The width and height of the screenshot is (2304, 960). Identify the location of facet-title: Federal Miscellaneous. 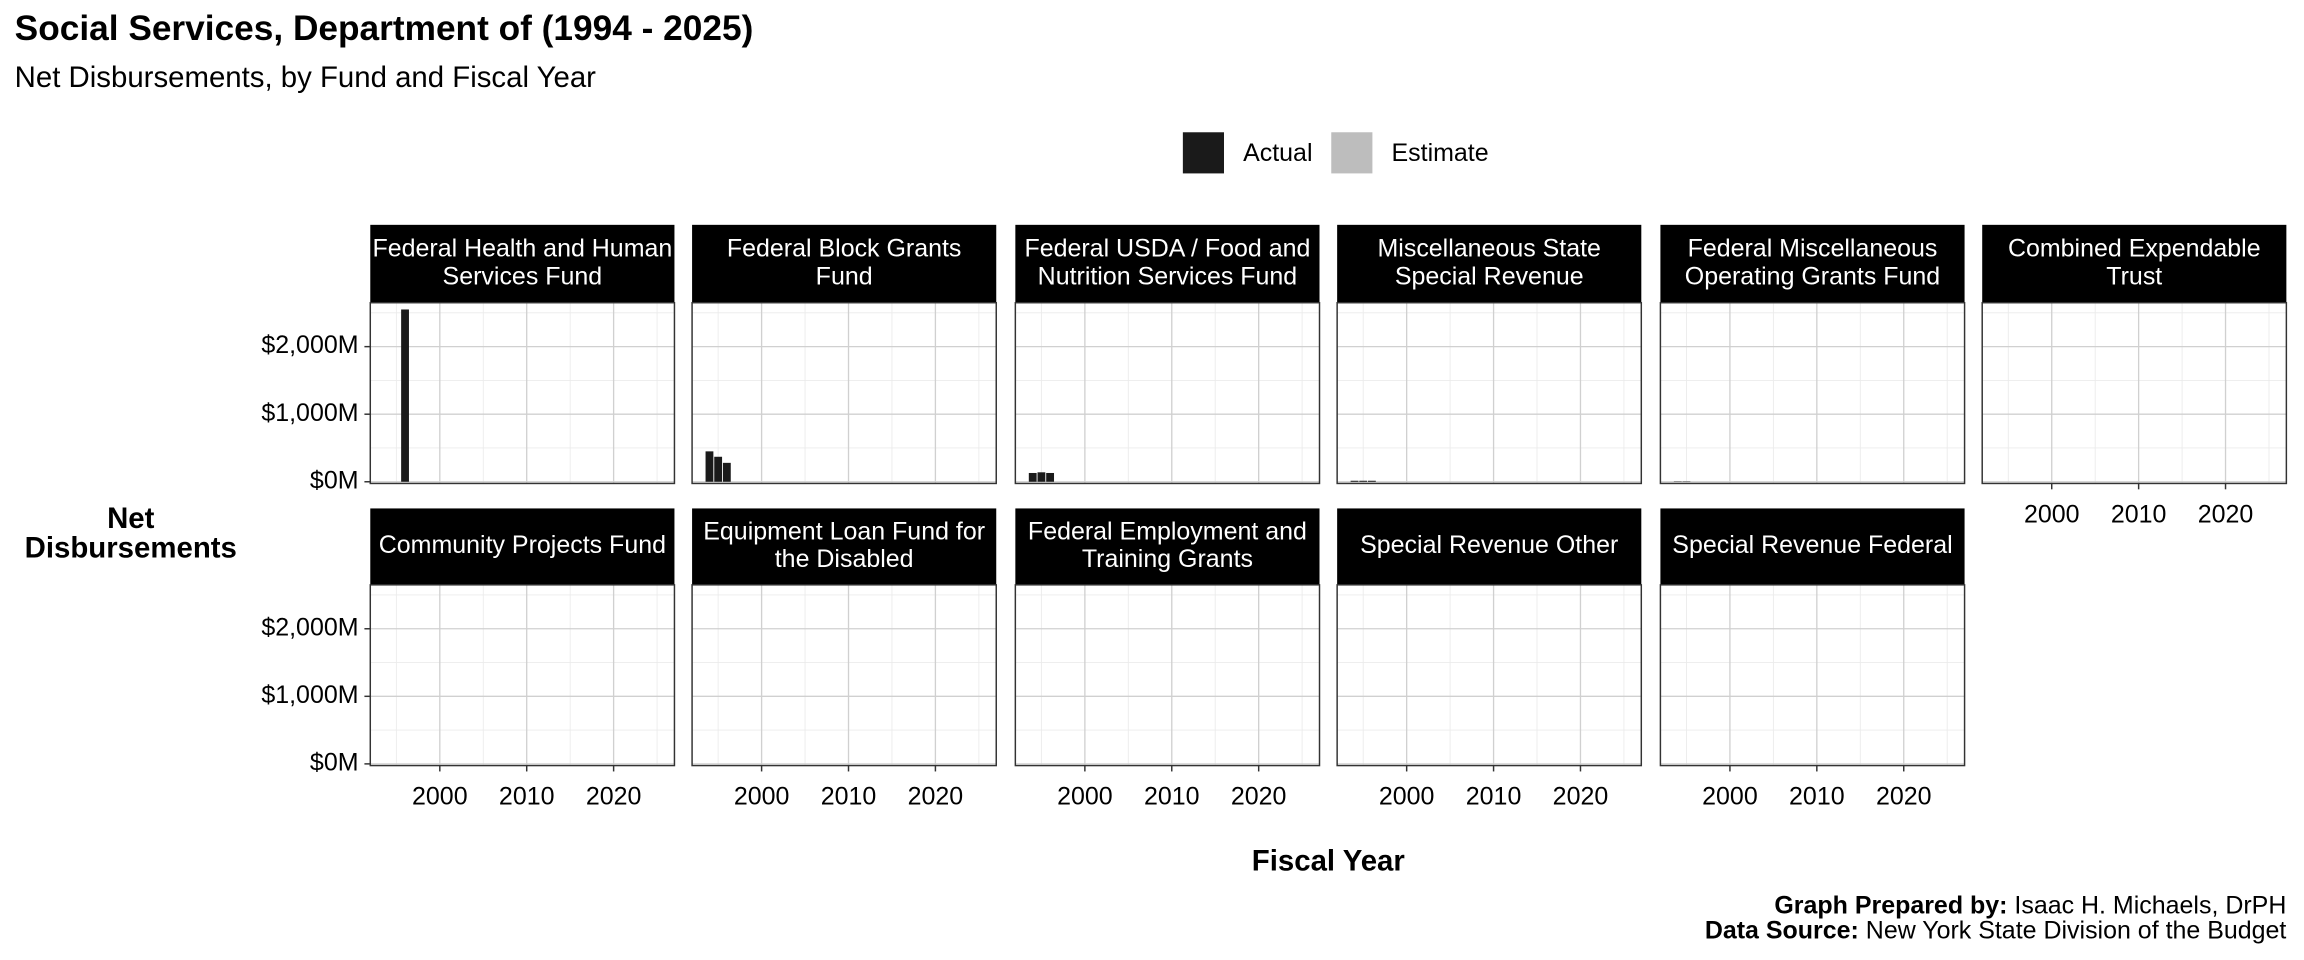
(1813, 248).